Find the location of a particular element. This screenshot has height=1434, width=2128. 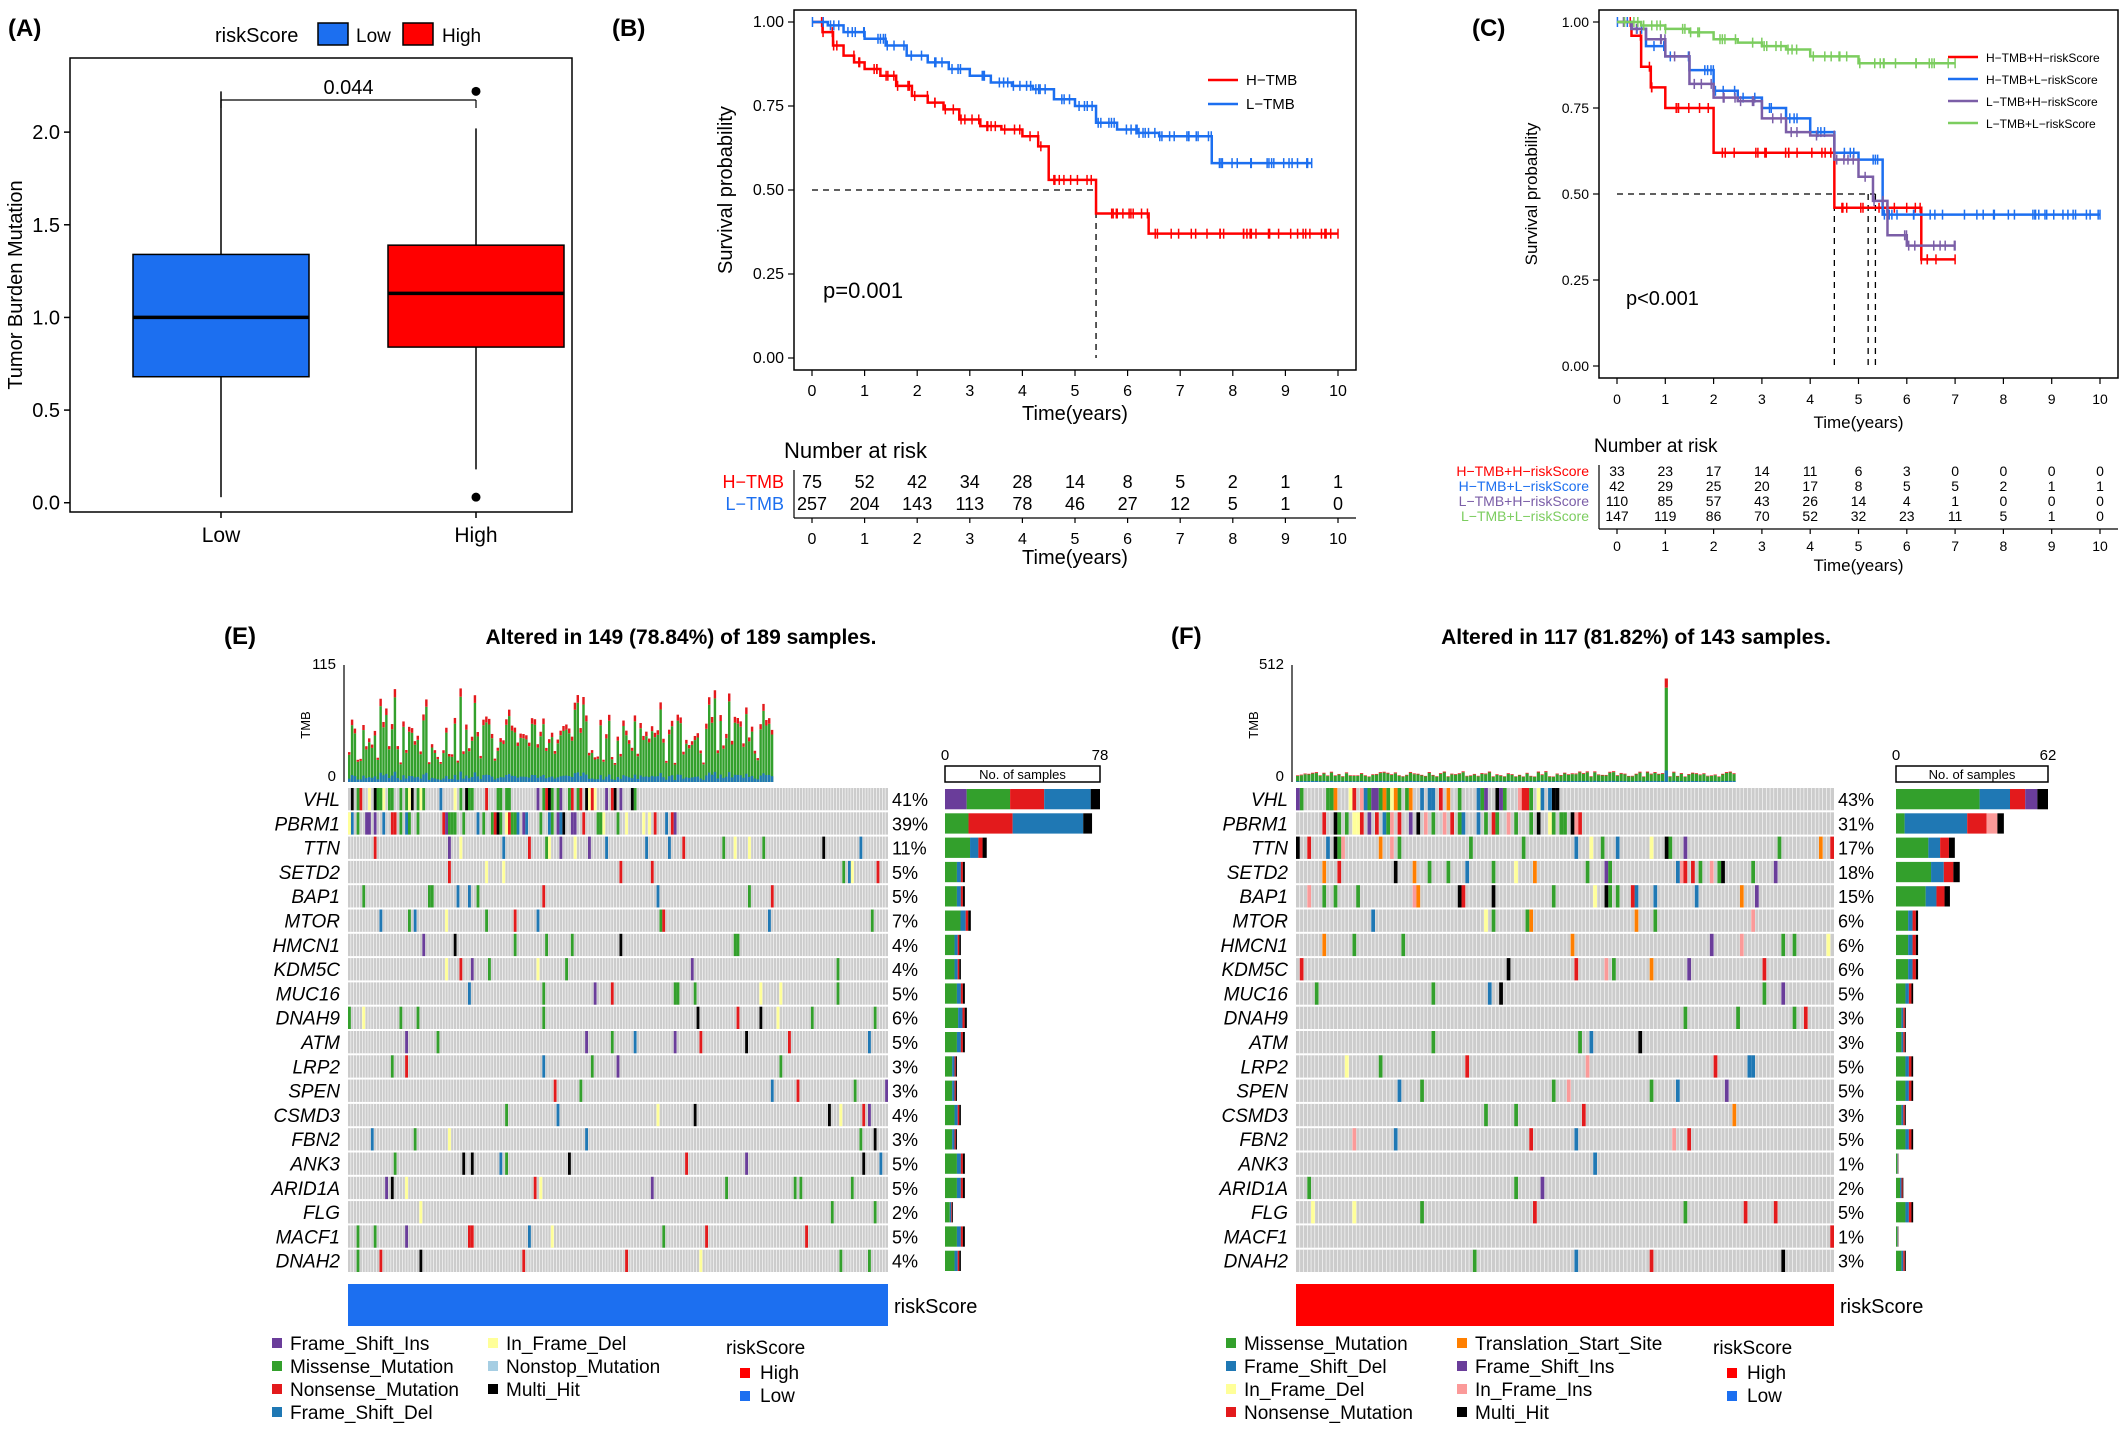

risk-x-tick-label: 8 is located at coordinates (1232, 539).